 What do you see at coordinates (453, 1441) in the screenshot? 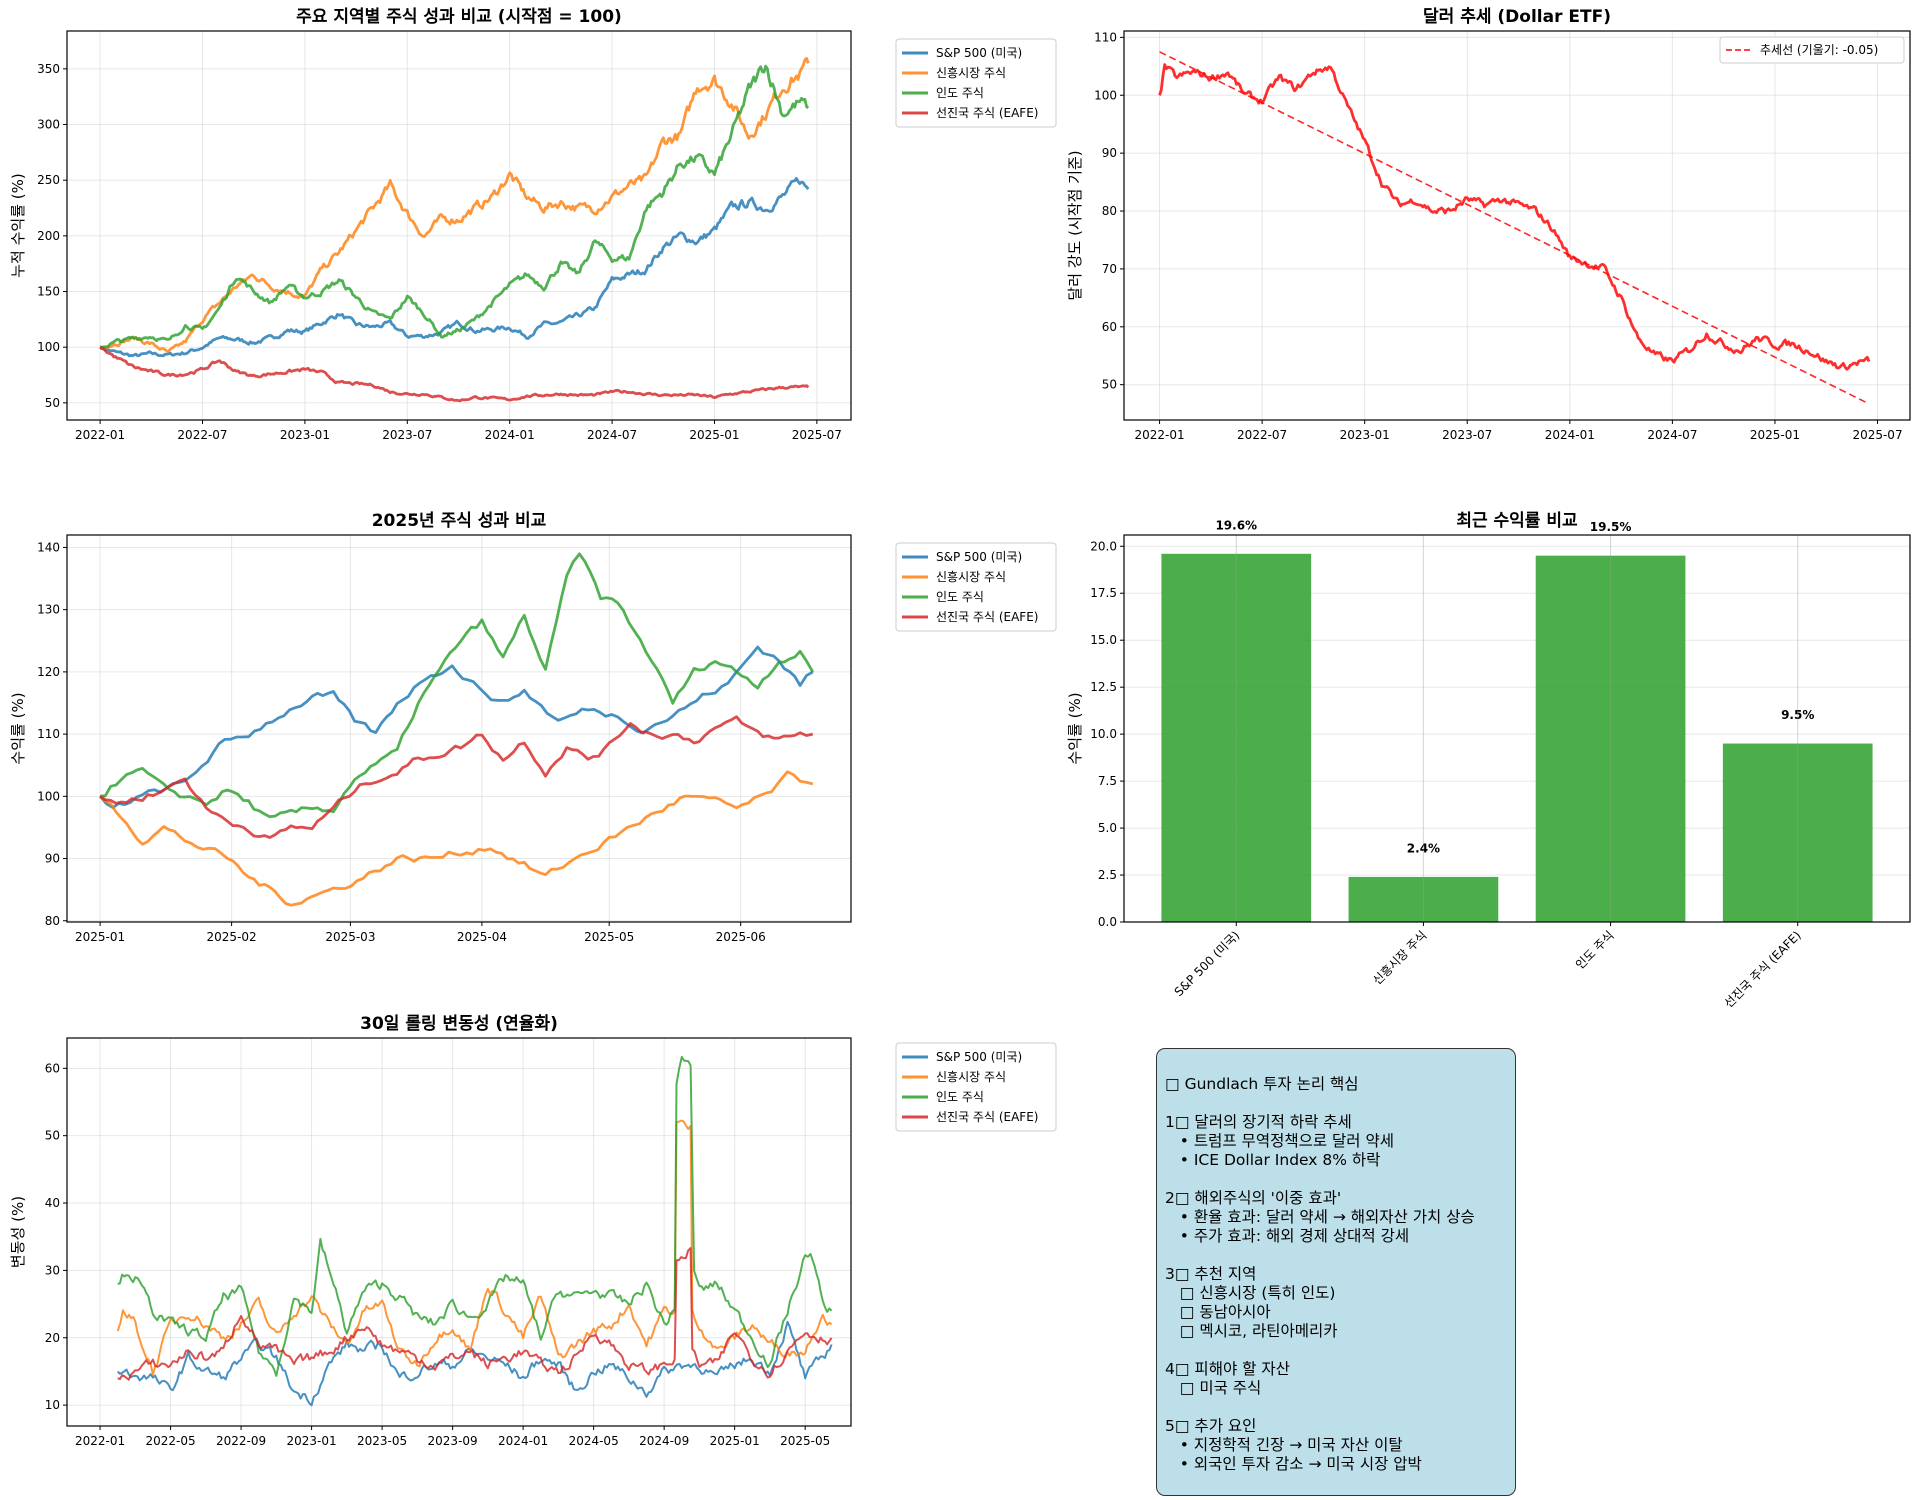
I see `x-tick-label: 2023-09` at bounding box center [453, 1441].